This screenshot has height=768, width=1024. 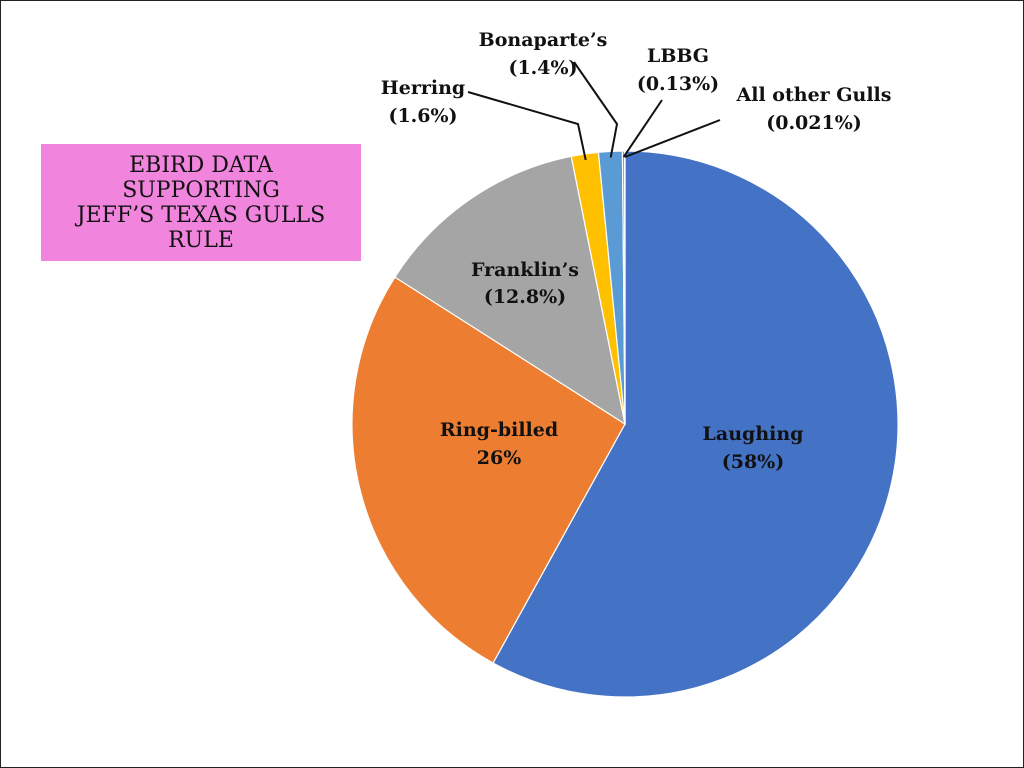 I want to click on slice-label-franklins: Franklin’s, so click(x=525, y=270).